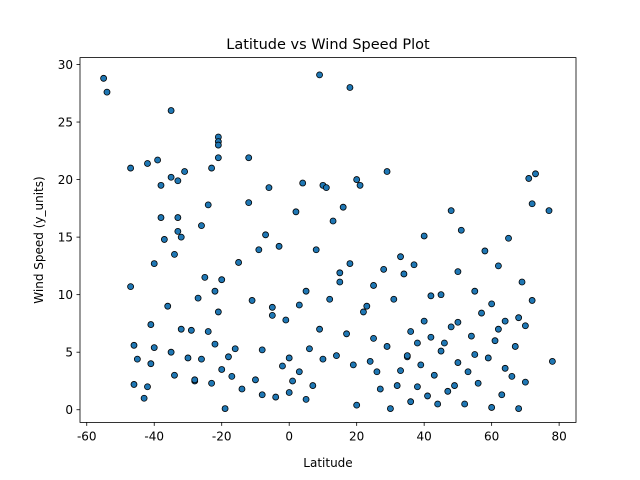  I want to click on x-tick-label: -40, so click(154, 436).